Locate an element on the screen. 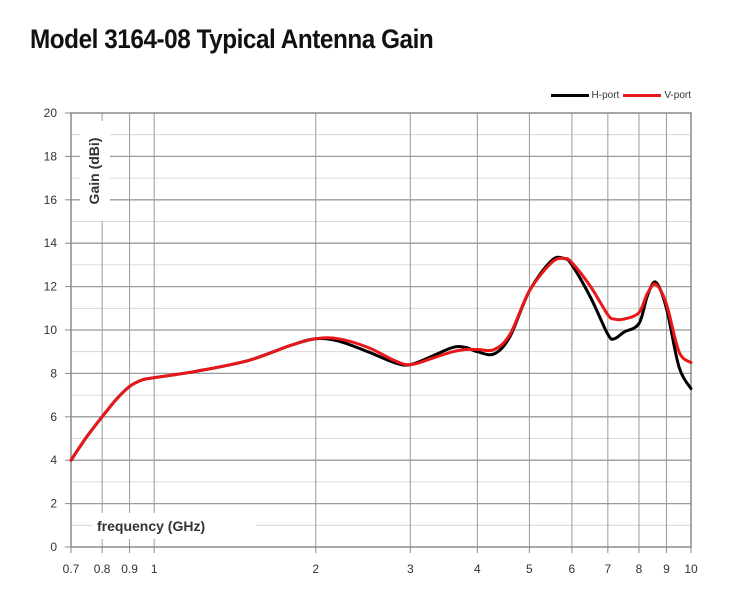 The height and width of the screenshot is (594, 735). y-tick-label: 12 is located at coordinates (51, 287).